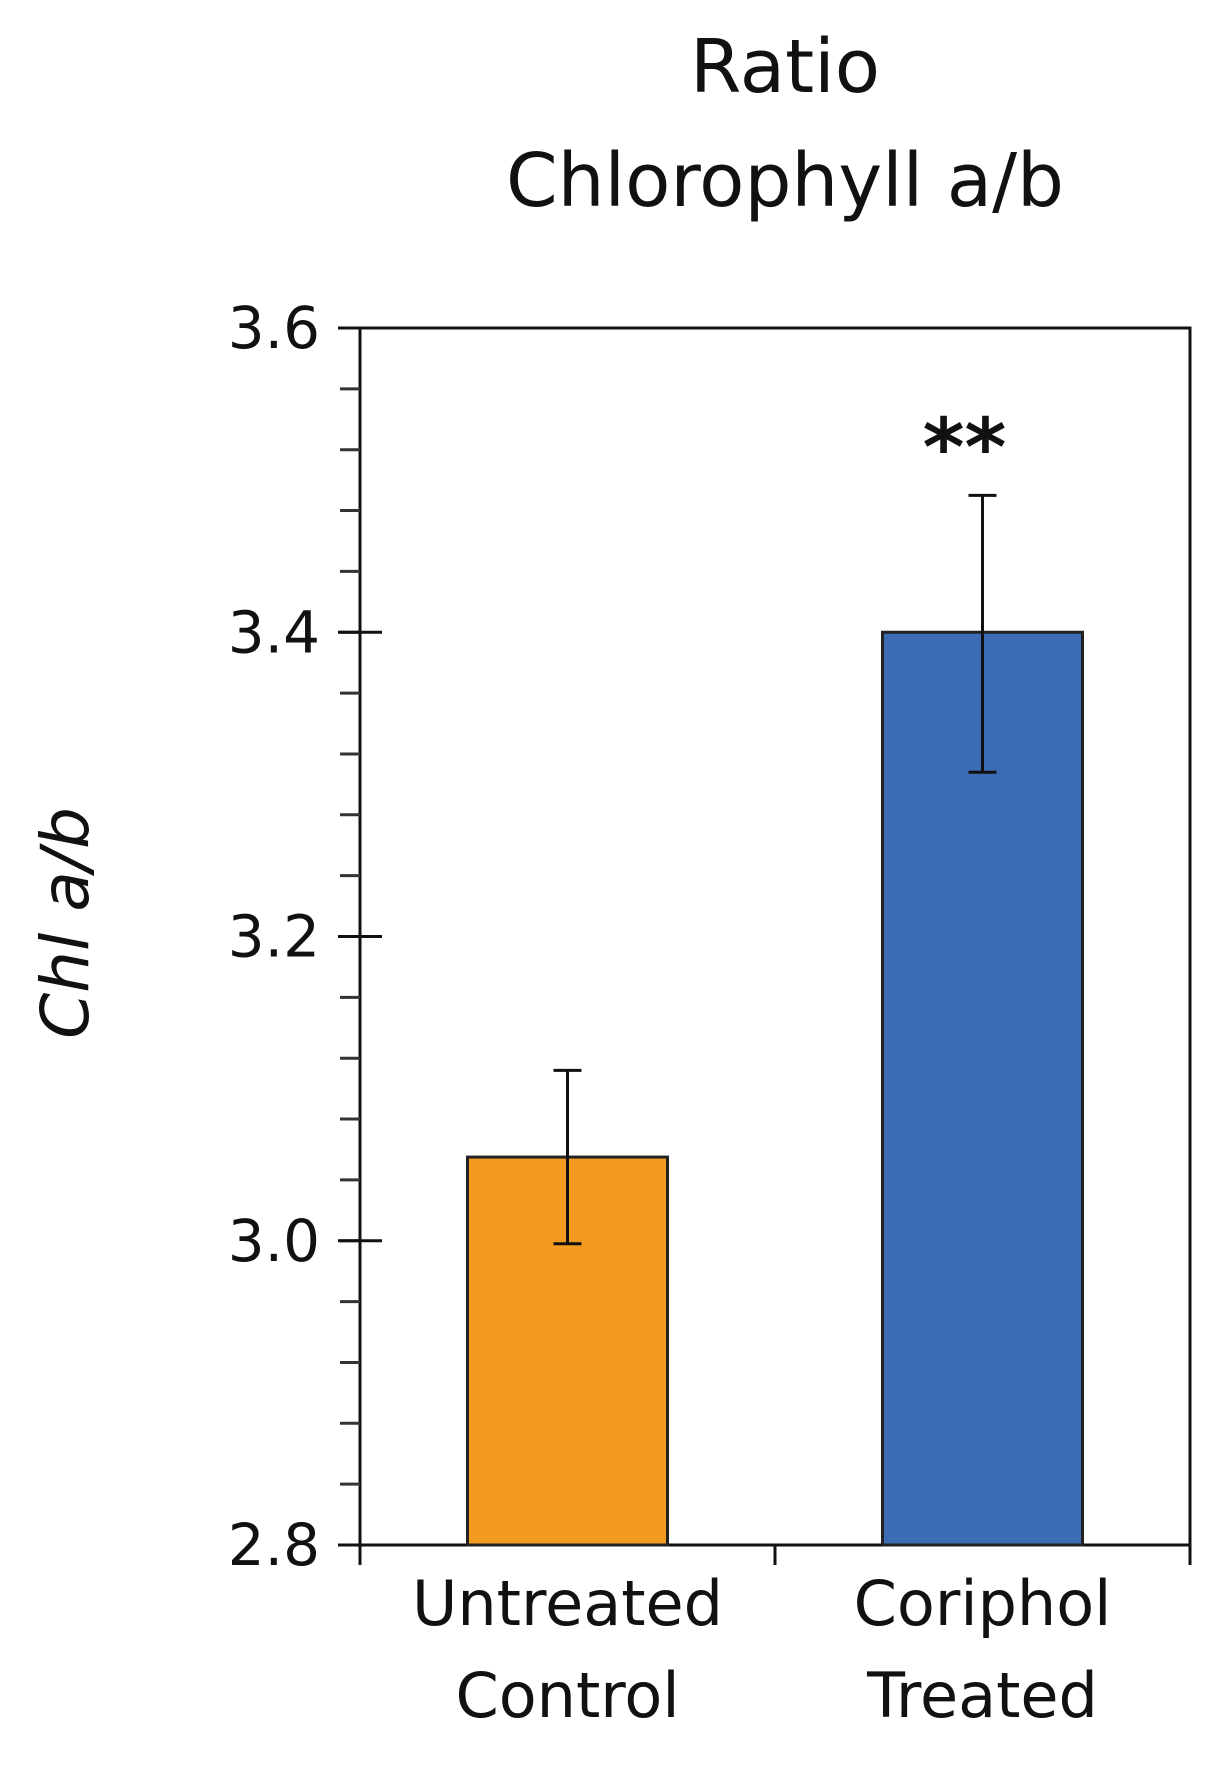 The width and height of the screenshot is (1218, 1766). Describe the element at coordinates (983, 1603) in the screenshot. I see `x-category-label-1-line-0: Coriphol` at that location.